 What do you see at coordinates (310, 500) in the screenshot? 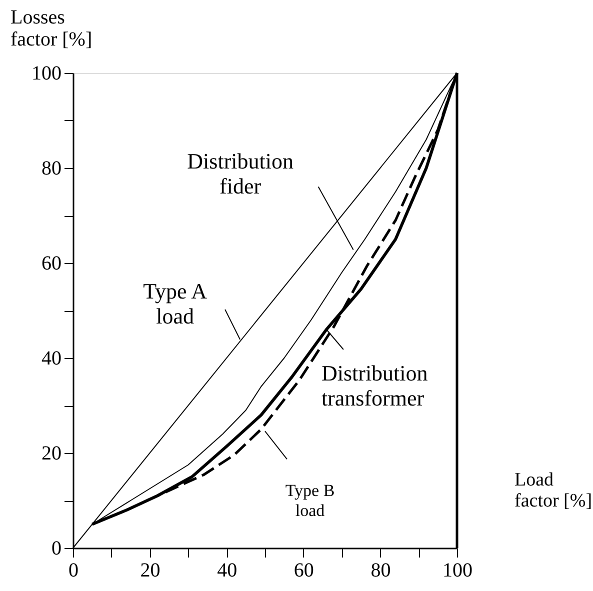
I see `annotation: Type B load` at bounding box center [310, 500].